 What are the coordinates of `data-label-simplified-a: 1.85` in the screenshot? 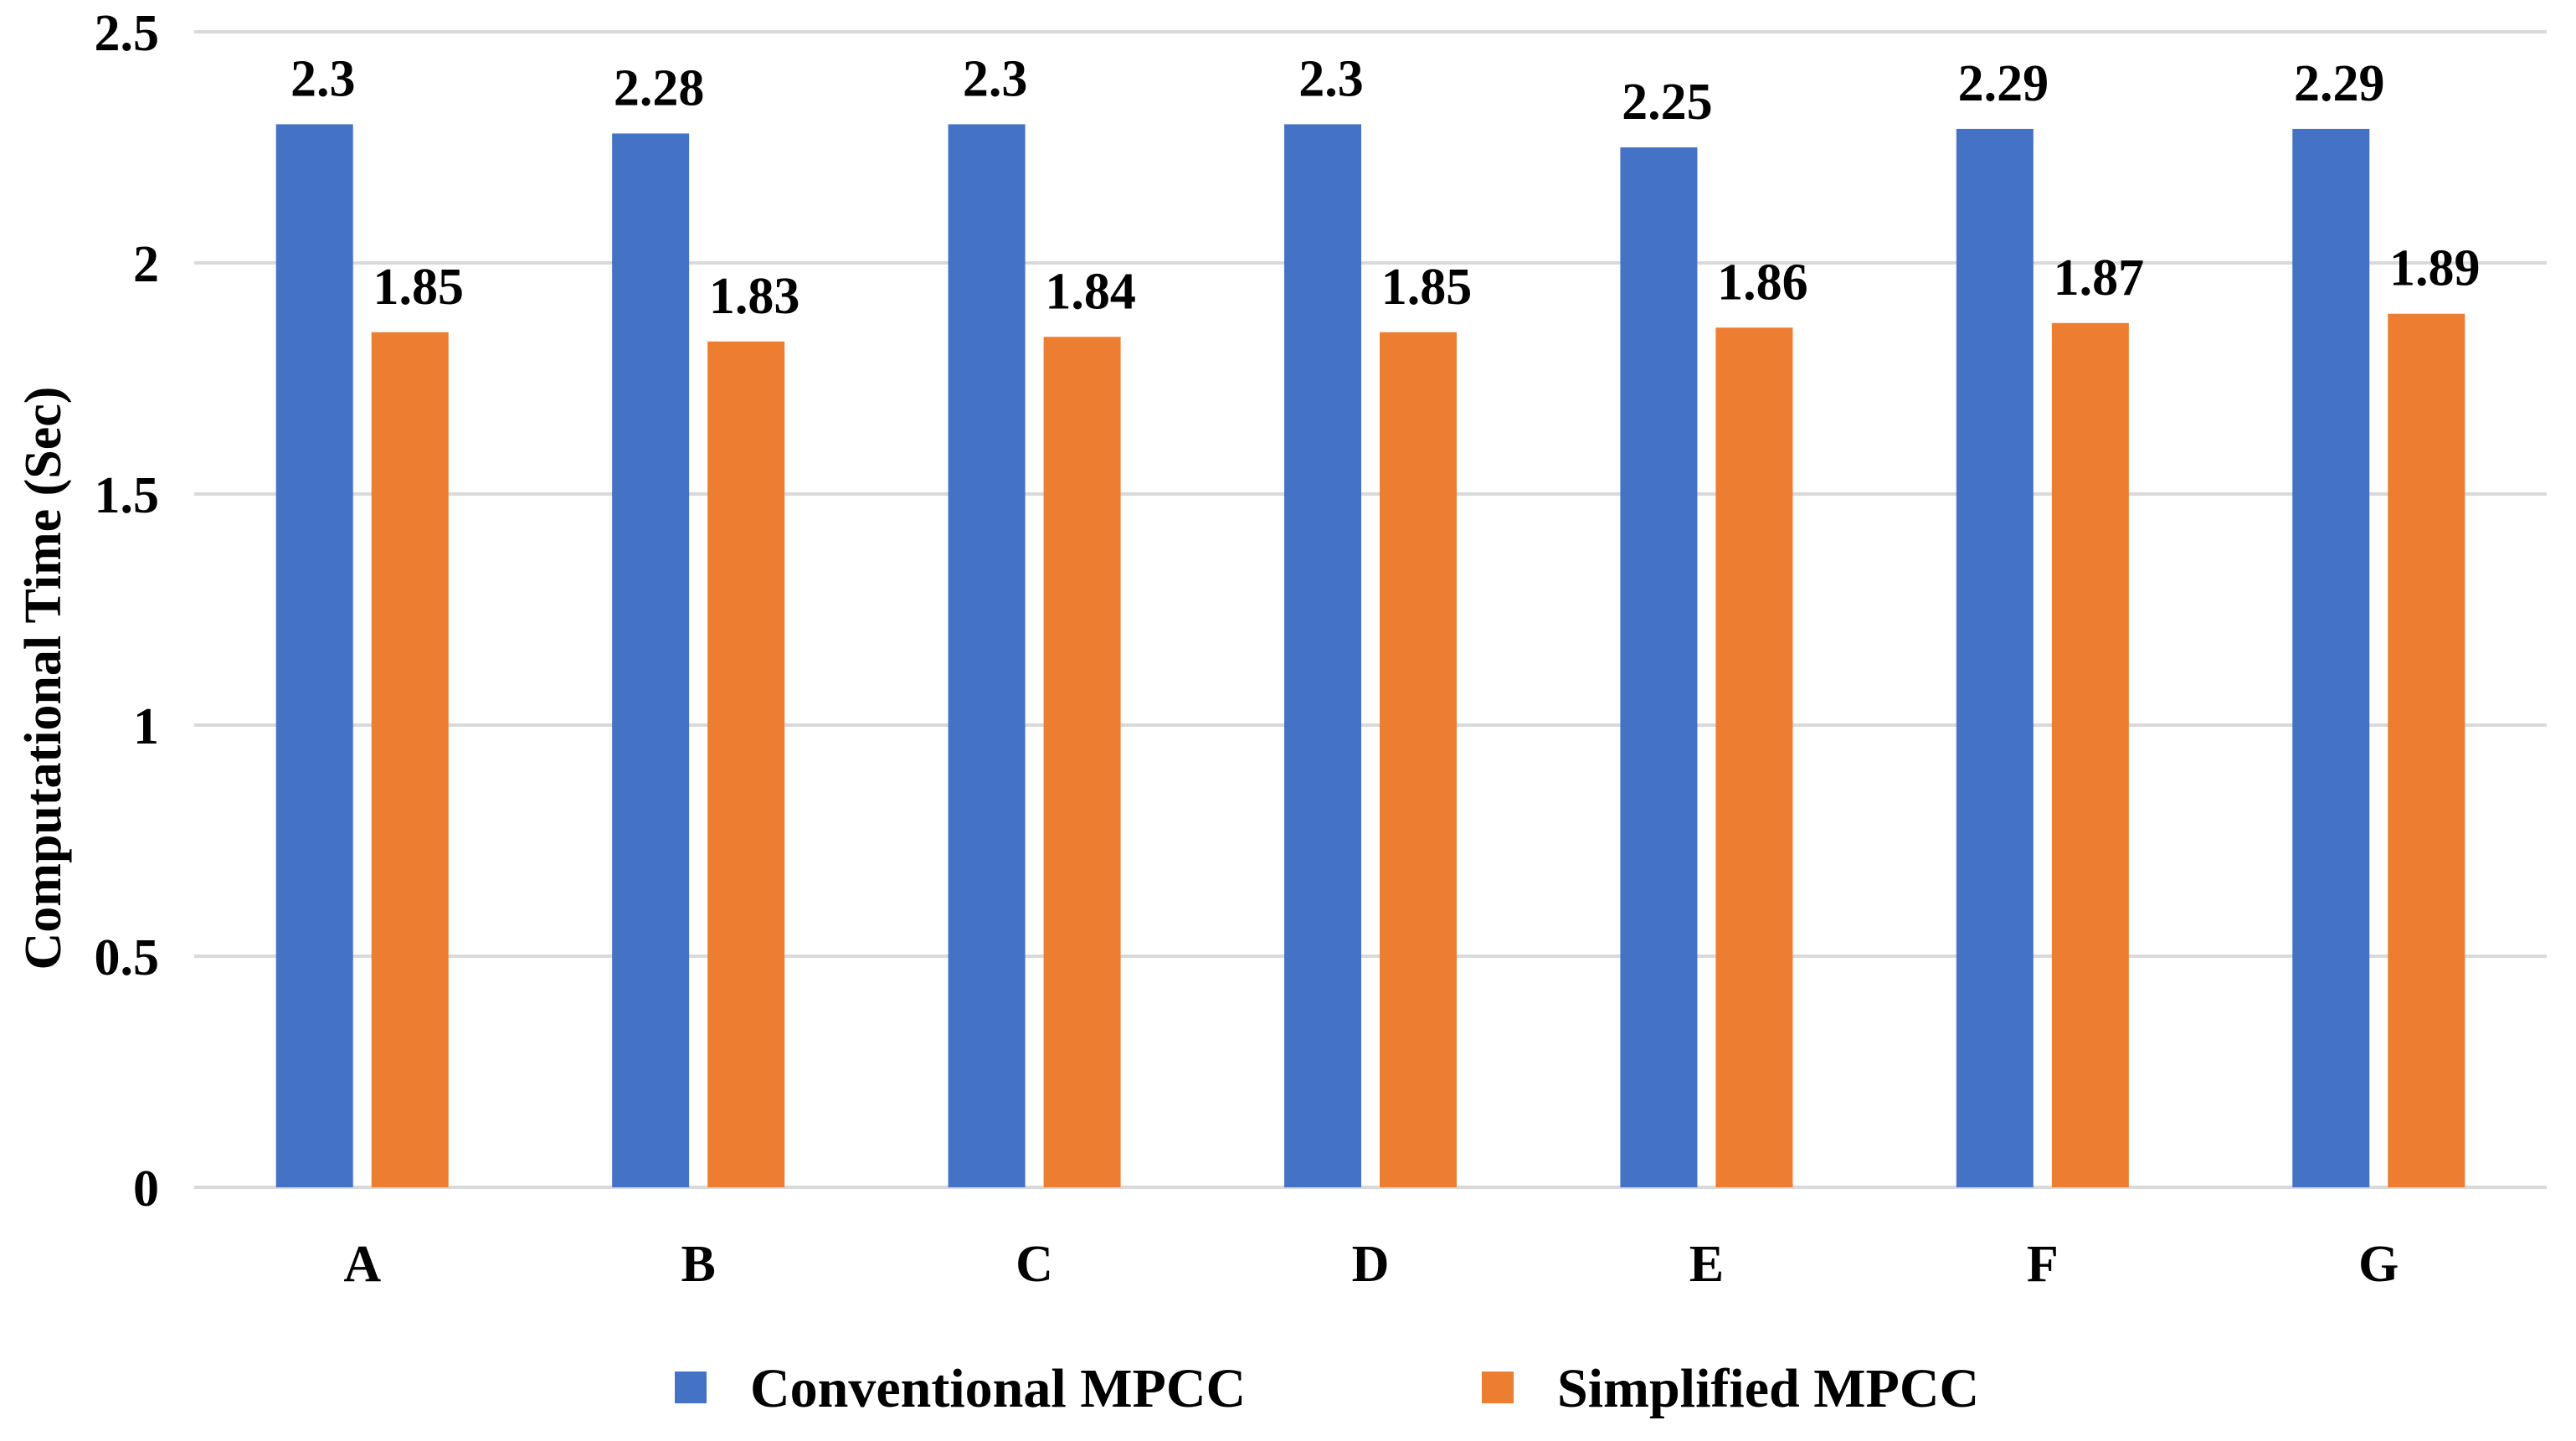 It's located at (419, 287).